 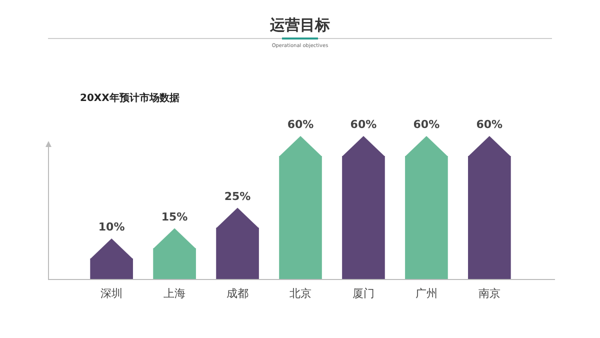 I want to click on x-tick-label: 成都, so click(x=237, y=293).